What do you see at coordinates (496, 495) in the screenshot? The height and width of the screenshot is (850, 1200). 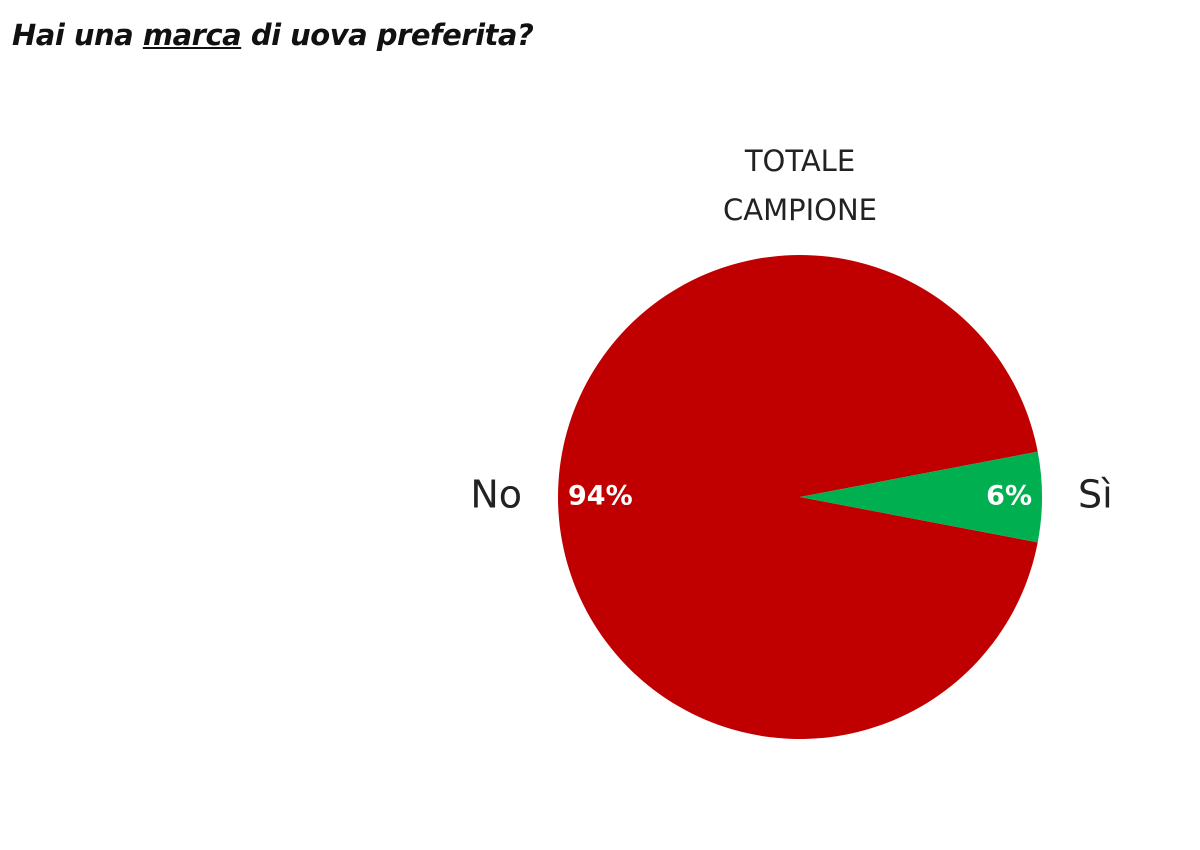 I see `category-label: No` at bounding box center [496, 495].